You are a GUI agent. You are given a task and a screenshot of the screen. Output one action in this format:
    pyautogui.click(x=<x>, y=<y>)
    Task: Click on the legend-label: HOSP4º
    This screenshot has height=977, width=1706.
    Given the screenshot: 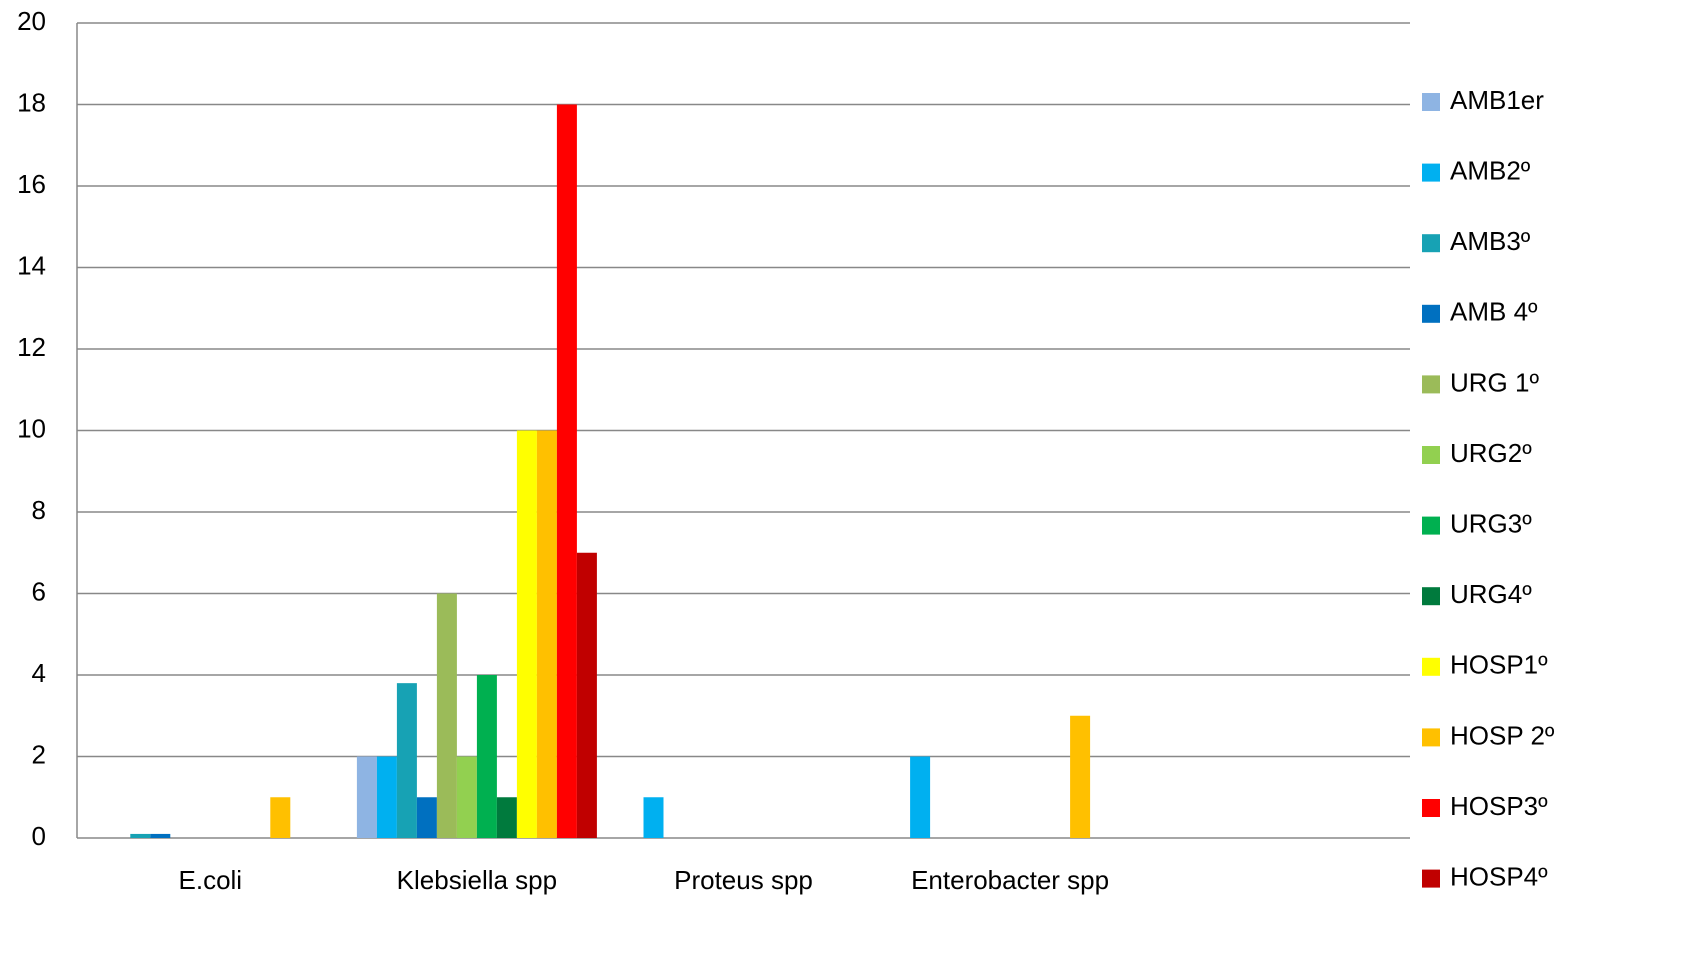 What is the action you would take?
    pyautogui.click(x=1499, y=876)
    